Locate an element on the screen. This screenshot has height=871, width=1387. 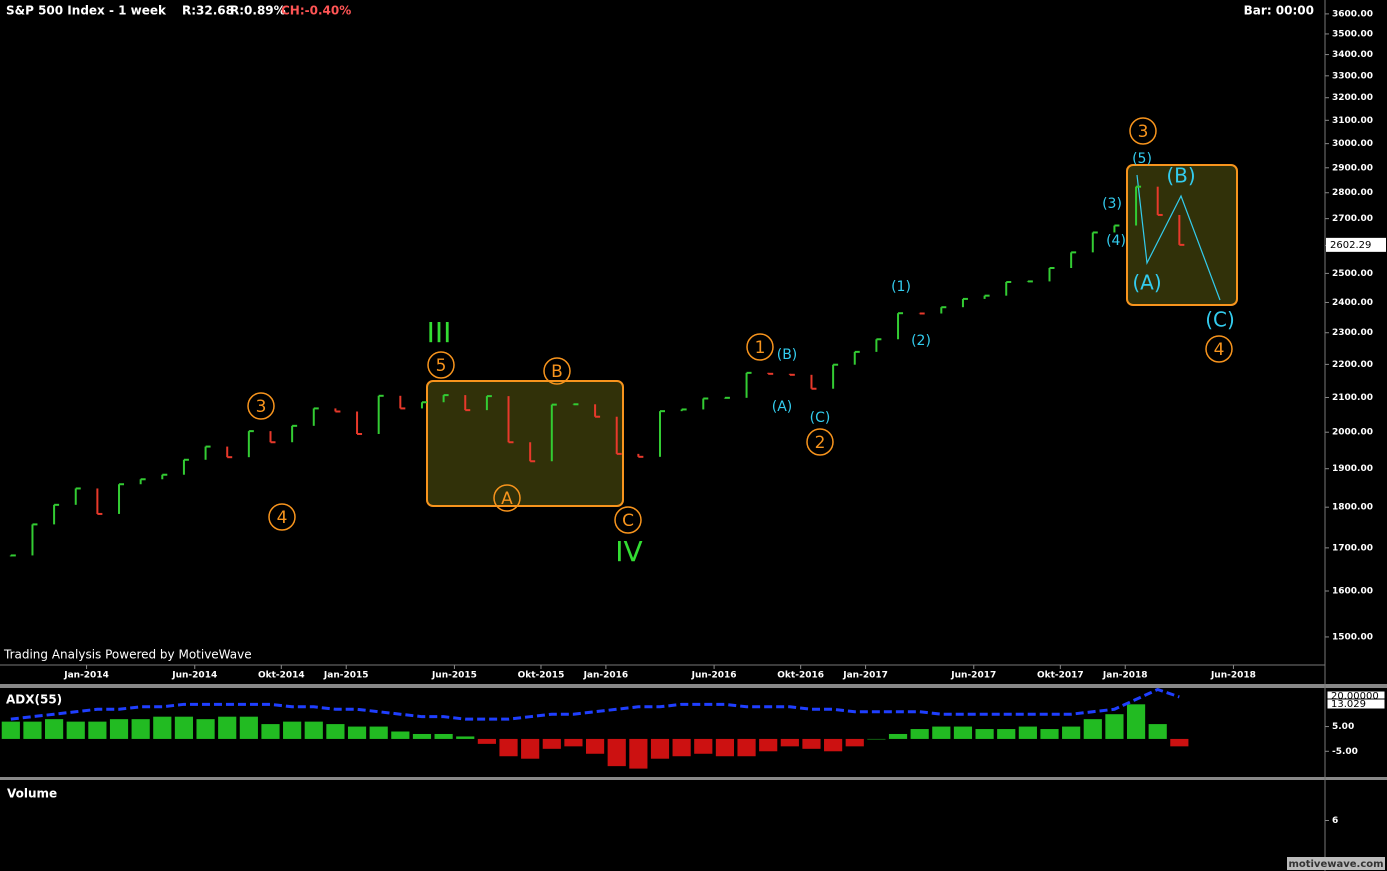
x-tick-label: Jan-2015 is located at coordinates (346, 676).